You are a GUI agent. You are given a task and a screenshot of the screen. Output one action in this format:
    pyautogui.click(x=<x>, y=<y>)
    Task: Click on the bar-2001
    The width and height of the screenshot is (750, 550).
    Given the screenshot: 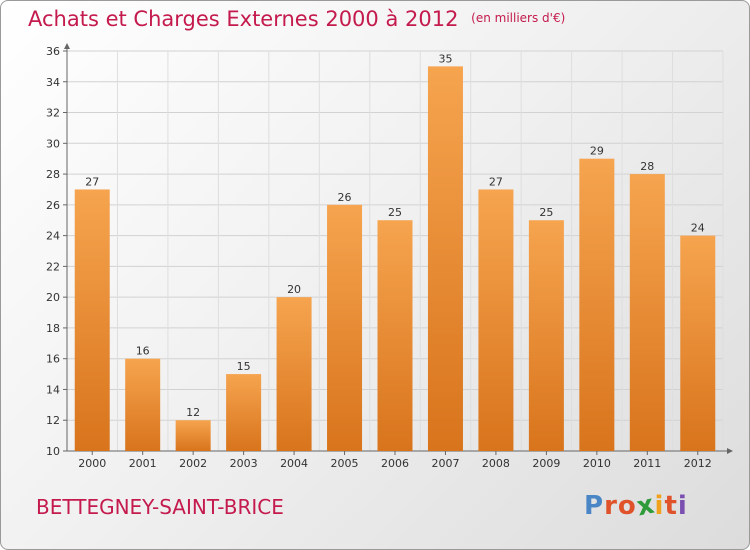 What is the action you would take?
    pyautogui.click(x=143, y=404)
    